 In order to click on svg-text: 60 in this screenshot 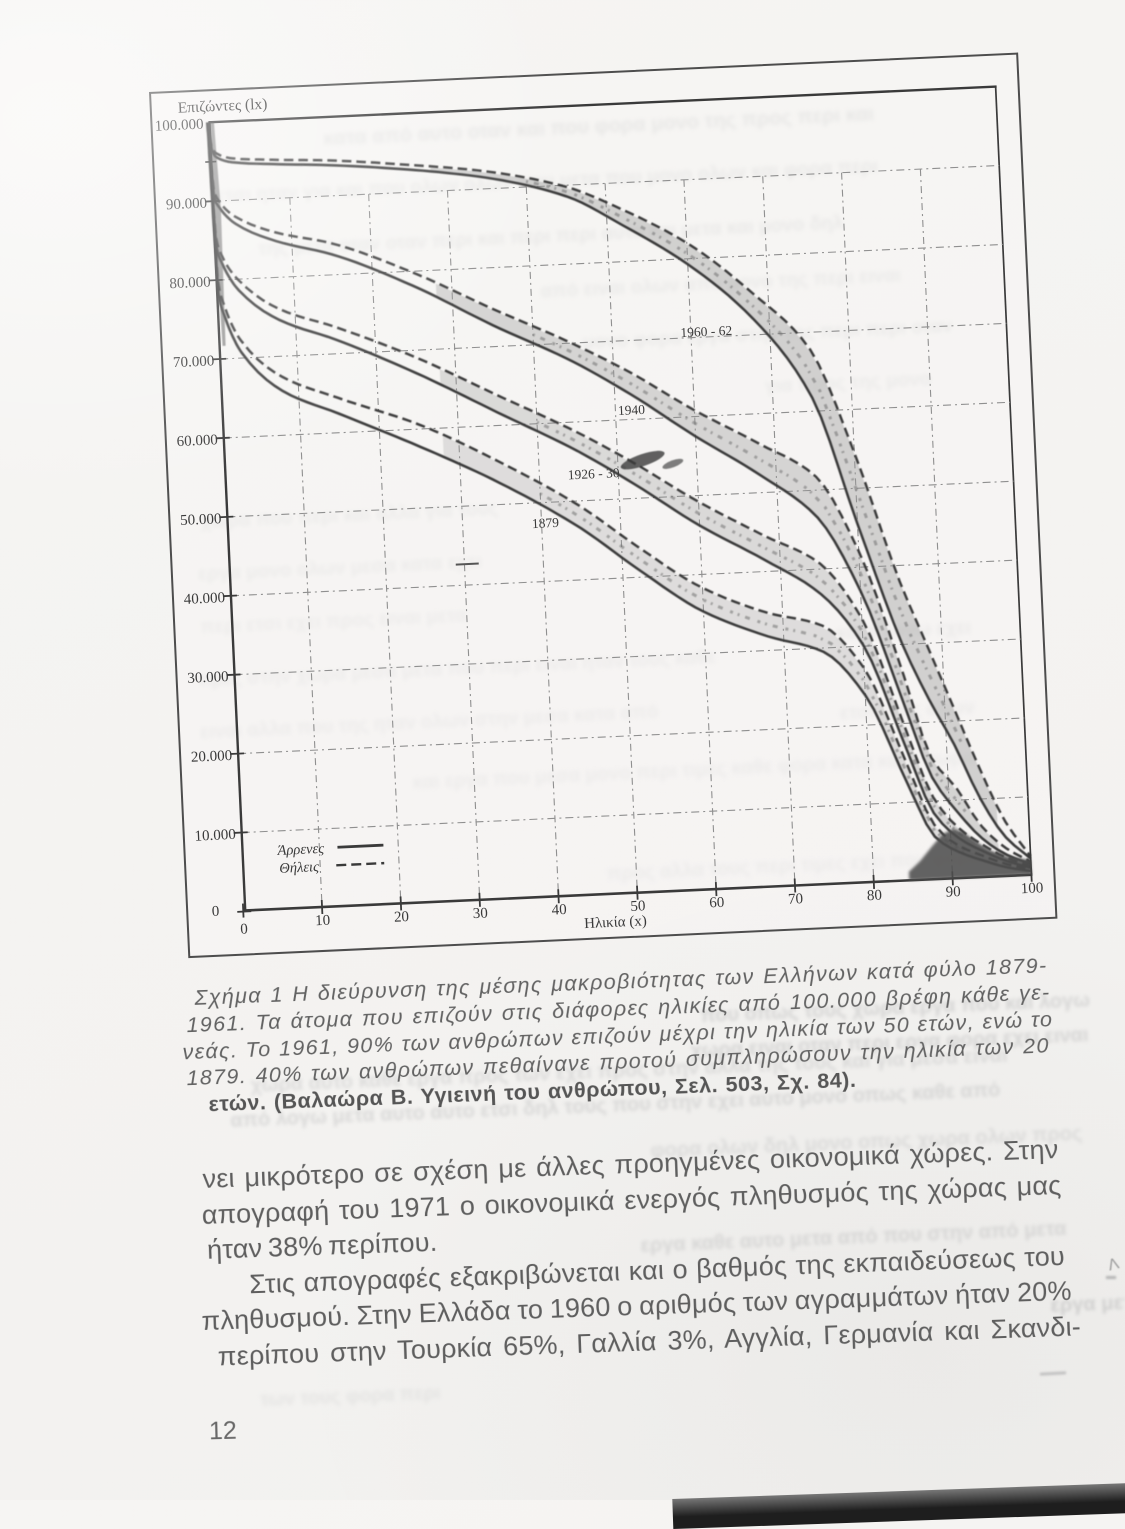, I will do `click(717, 903)`.